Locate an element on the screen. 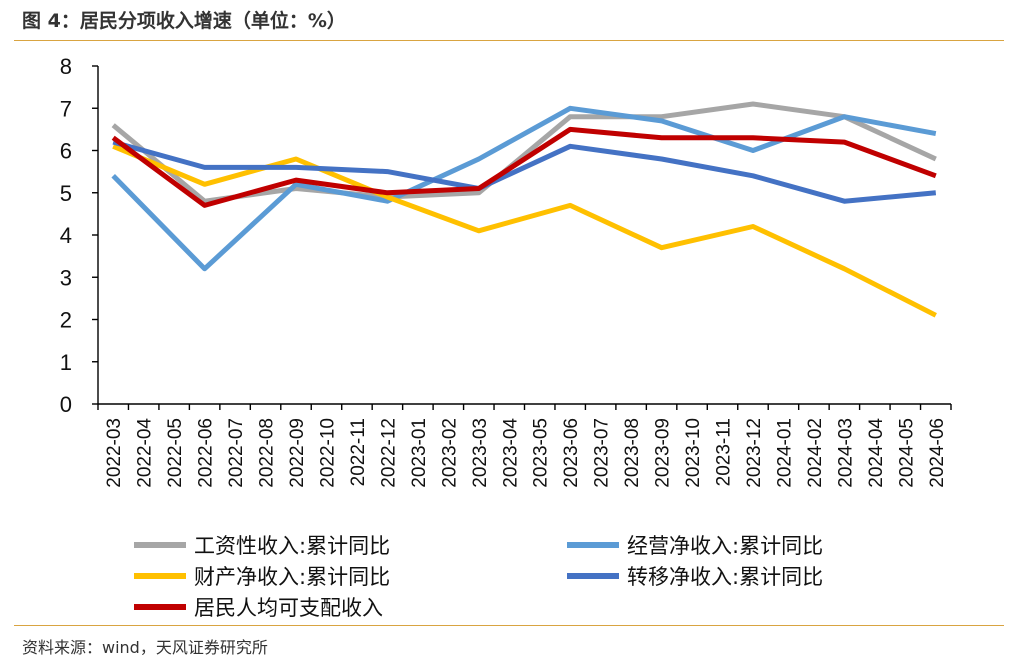 This screenshot has width=1025, height=671. y-tick-label: 3 is located at coordinates (66, 277).